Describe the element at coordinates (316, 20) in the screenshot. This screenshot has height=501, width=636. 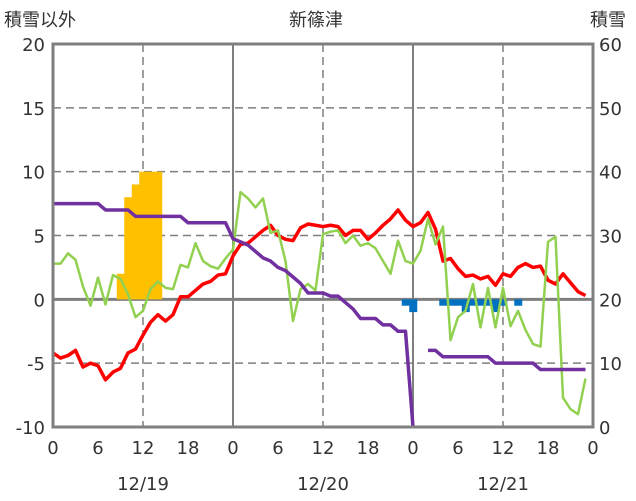
I see `chart-title: 新篠津` at that location.